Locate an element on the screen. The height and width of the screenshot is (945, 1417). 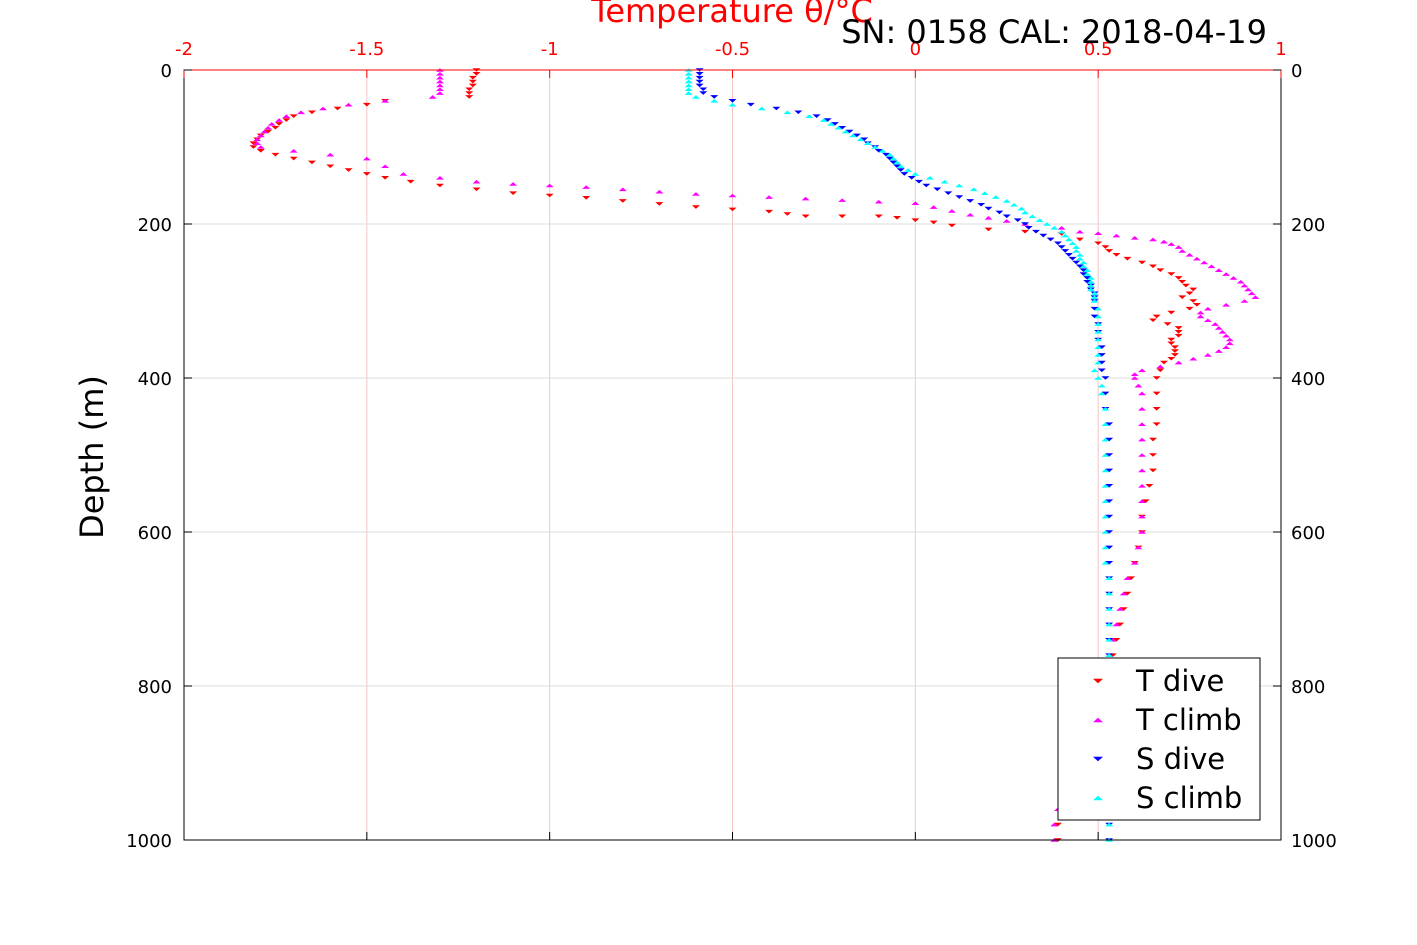
y-tick-label-left: 200 is located at coordinates (155, 225).